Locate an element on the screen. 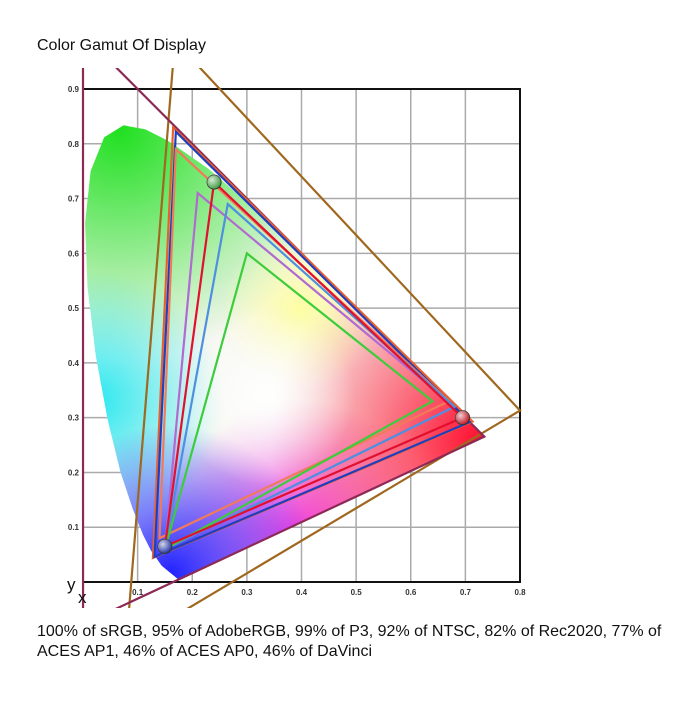 Image resolution: width=683 pixels, height=706 pixels. y-tick-label: 0.2 is located at coordinates (74, 472).